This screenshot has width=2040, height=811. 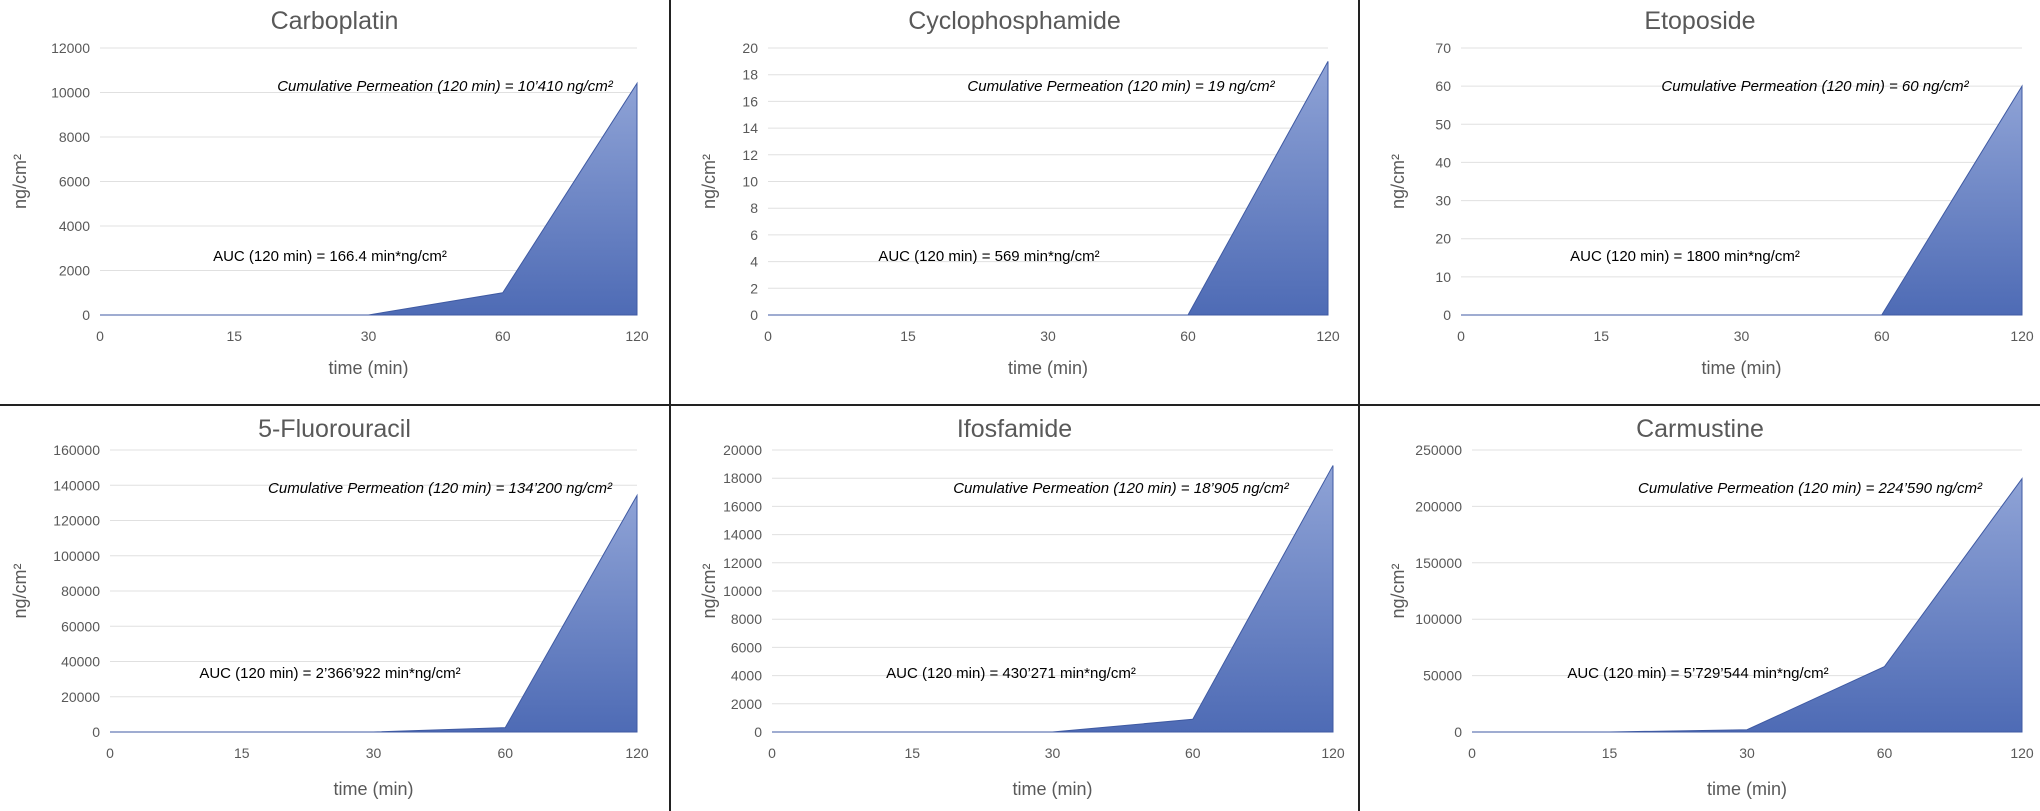 I want to click on y-tick-label: 40000, so click(x=80, y=662).